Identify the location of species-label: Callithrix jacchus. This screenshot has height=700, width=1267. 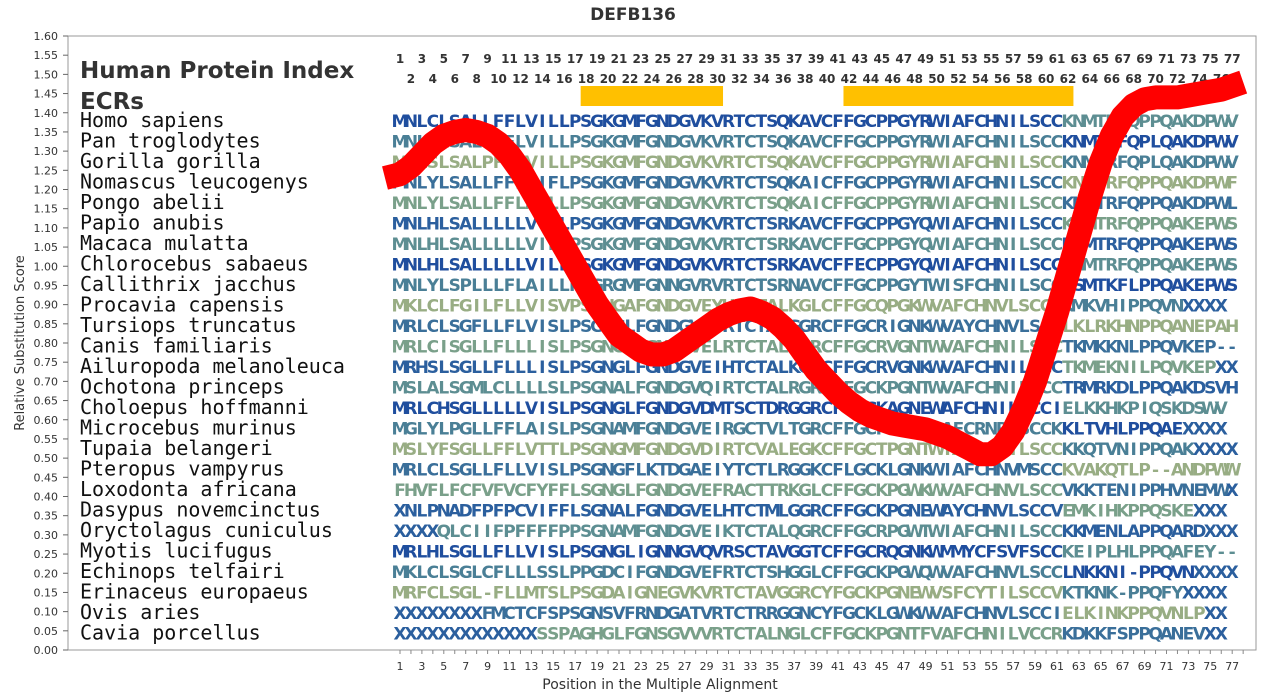
(188, 284).